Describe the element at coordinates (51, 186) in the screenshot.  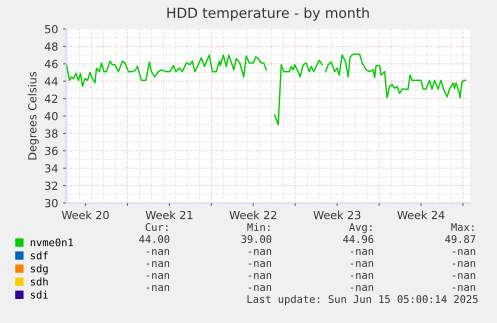
I see `y-tick-label: 32` at that location.